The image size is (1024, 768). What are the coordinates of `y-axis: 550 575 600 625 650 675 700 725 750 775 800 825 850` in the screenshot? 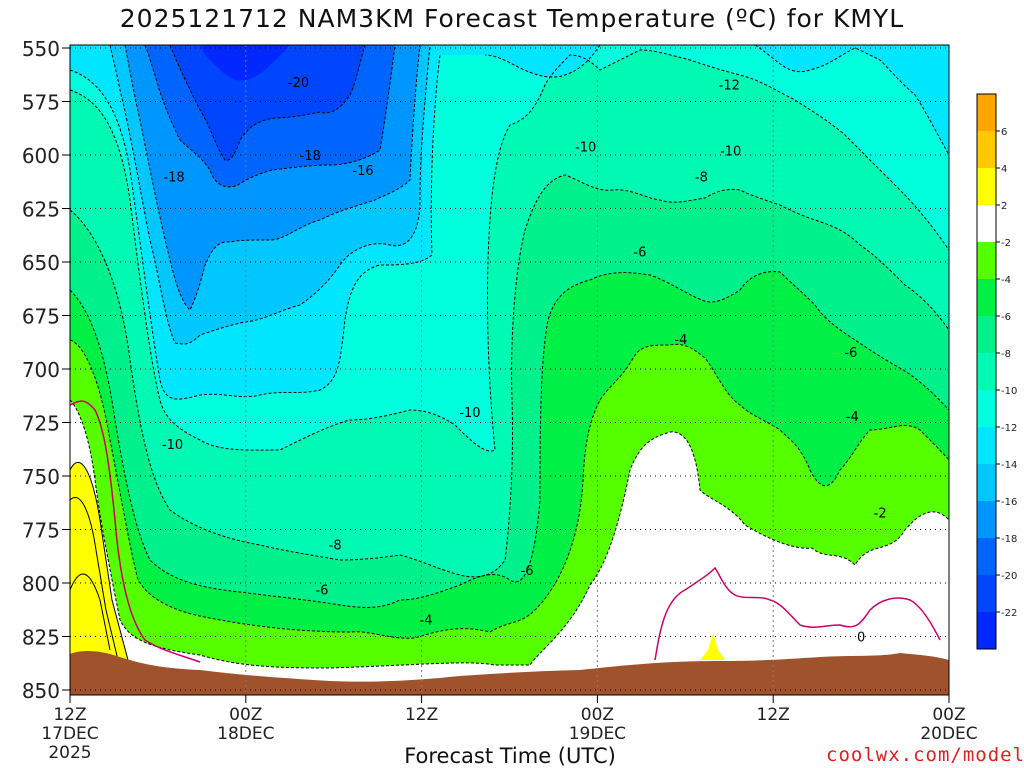 It's located at (46, 370).